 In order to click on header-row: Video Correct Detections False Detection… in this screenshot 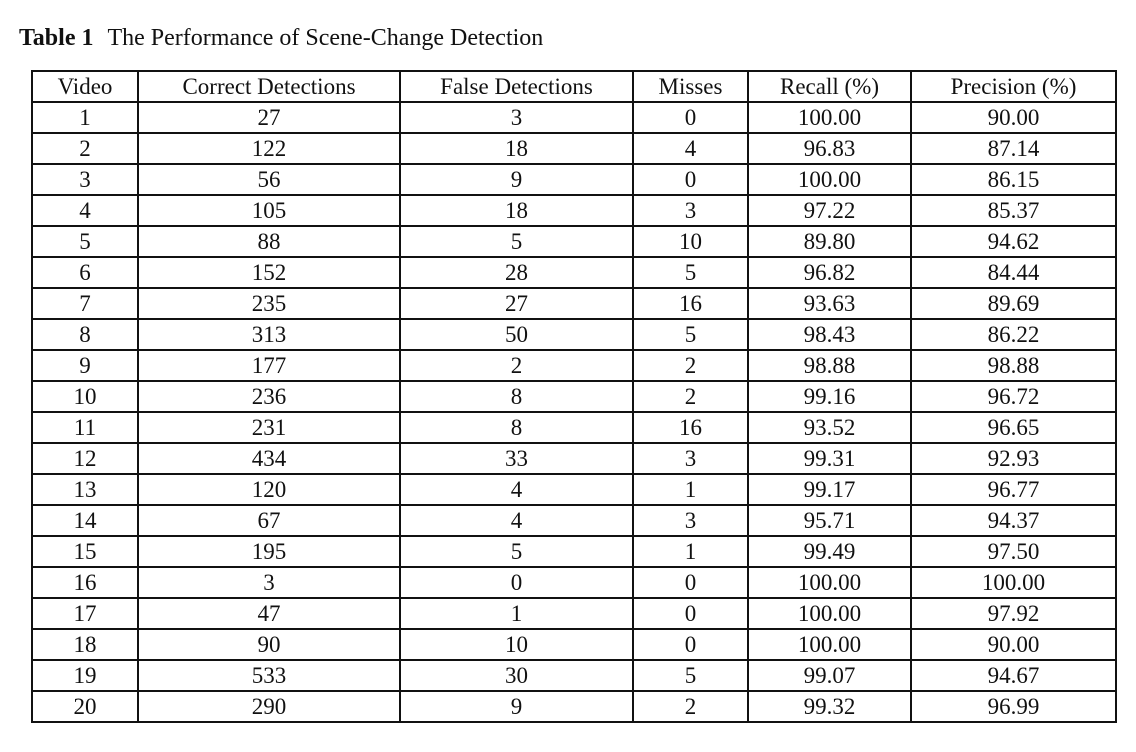, I will do `click(574, 86)`.